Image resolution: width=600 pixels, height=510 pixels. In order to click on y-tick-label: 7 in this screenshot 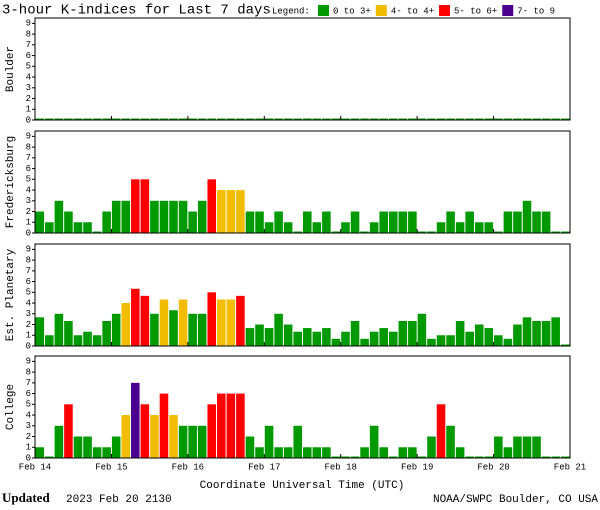, I will do `click(28, 383)`.